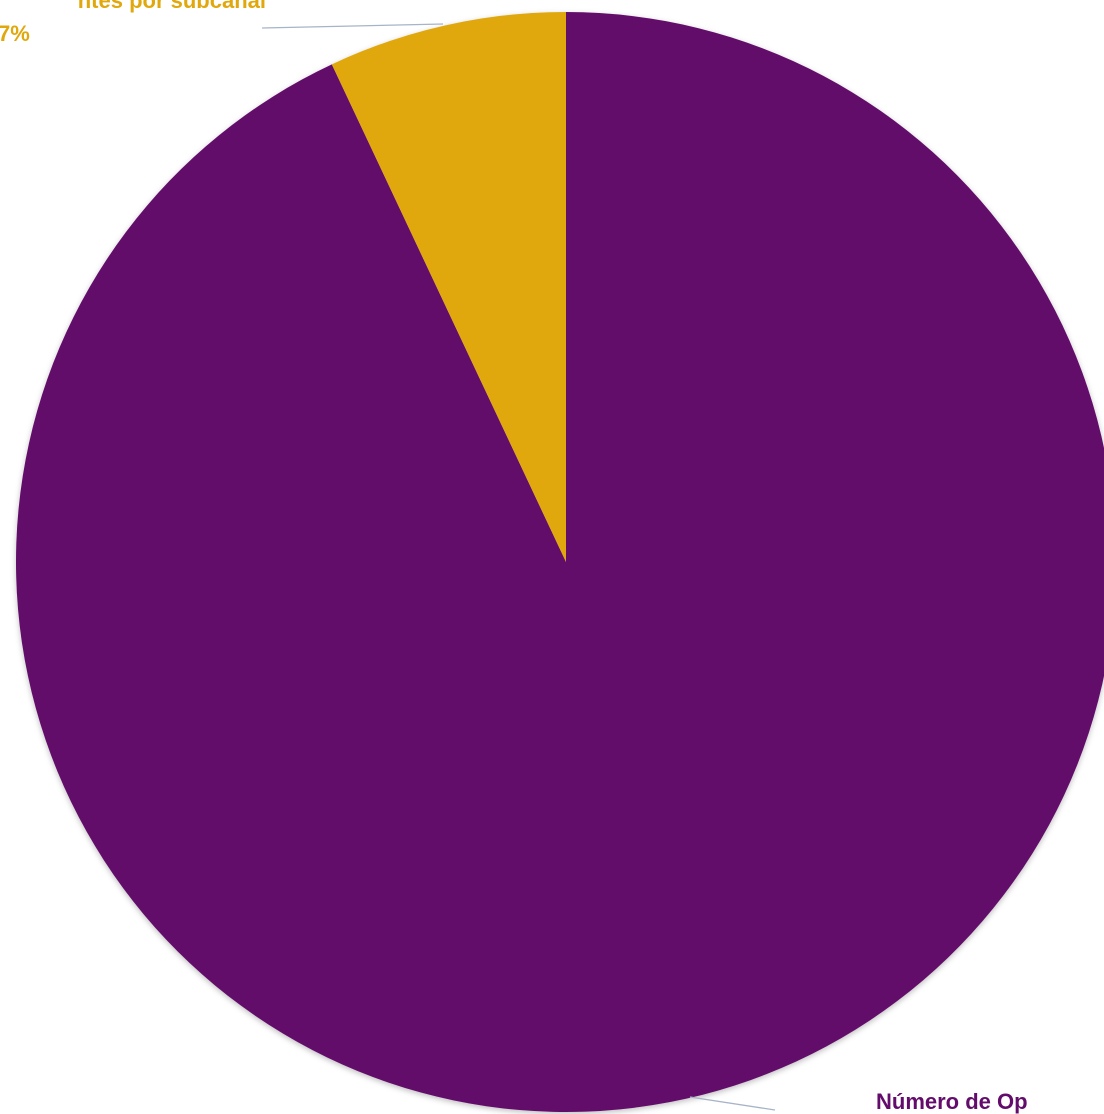  I want to click on data-label-value: 7%, so click(15, 33).